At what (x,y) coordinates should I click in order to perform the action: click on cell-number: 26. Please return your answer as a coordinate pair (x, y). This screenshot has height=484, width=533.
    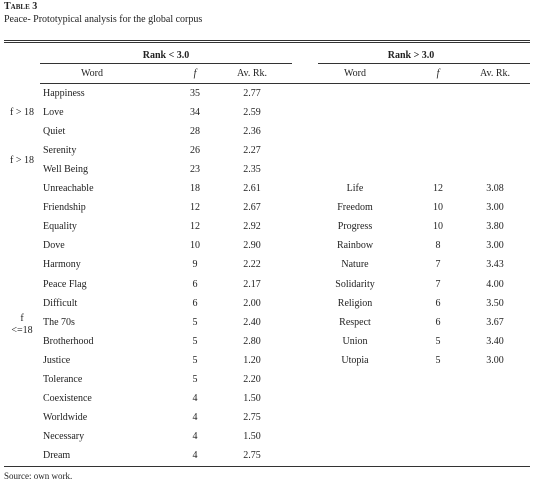
    Looking at the image, I should click on (195, 151).